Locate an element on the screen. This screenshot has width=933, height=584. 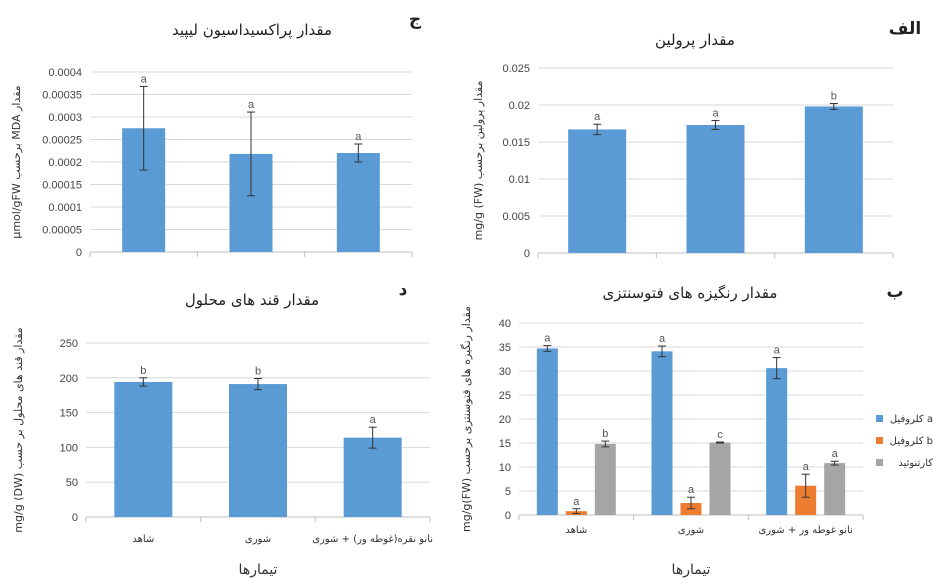
category-label: نانو نقره(غوطه ور) + شوری is located at coordinates (372, 539).